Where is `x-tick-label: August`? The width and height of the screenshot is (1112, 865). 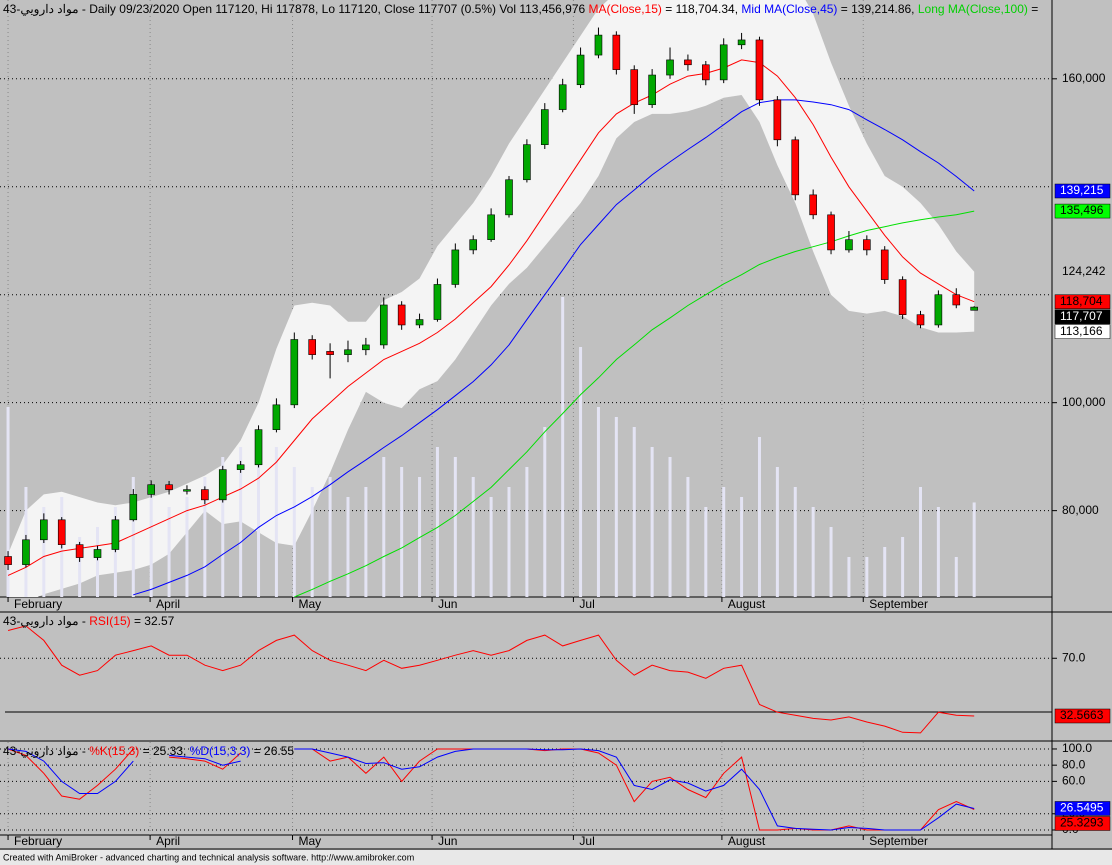 x-tick-label: August is located at coordinates (747, 841).